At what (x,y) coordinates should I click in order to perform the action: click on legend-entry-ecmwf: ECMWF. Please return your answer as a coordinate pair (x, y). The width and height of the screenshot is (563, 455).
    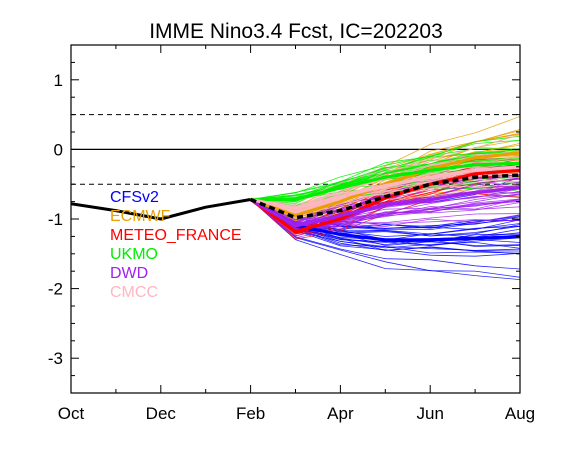
    Looking at the image, I should click on (140, 216).